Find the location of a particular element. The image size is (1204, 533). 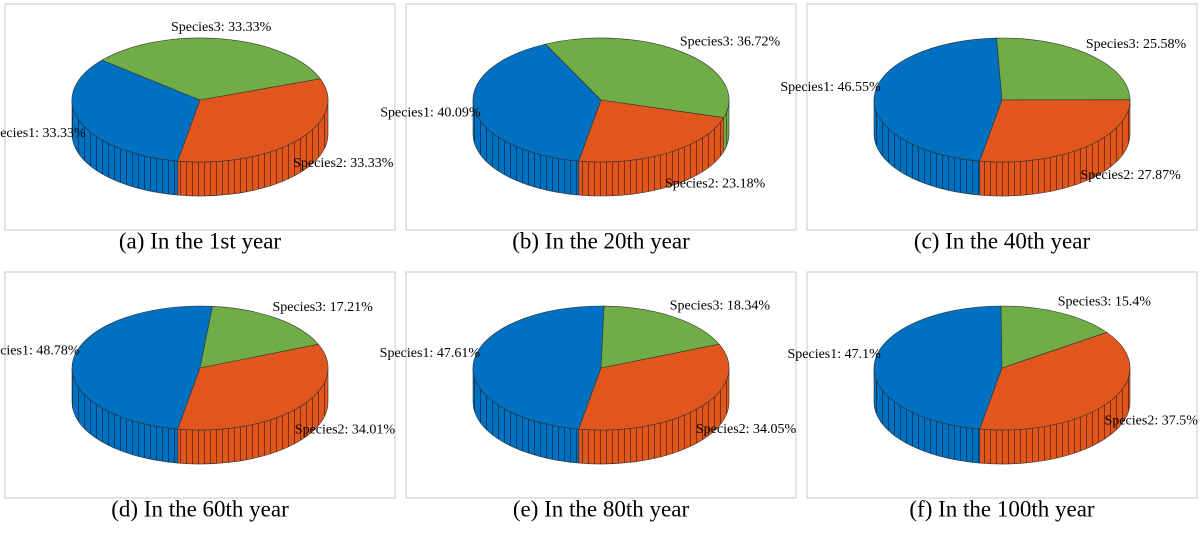

data-label: Species2: 34.01% is located at coordinates (345, 429).